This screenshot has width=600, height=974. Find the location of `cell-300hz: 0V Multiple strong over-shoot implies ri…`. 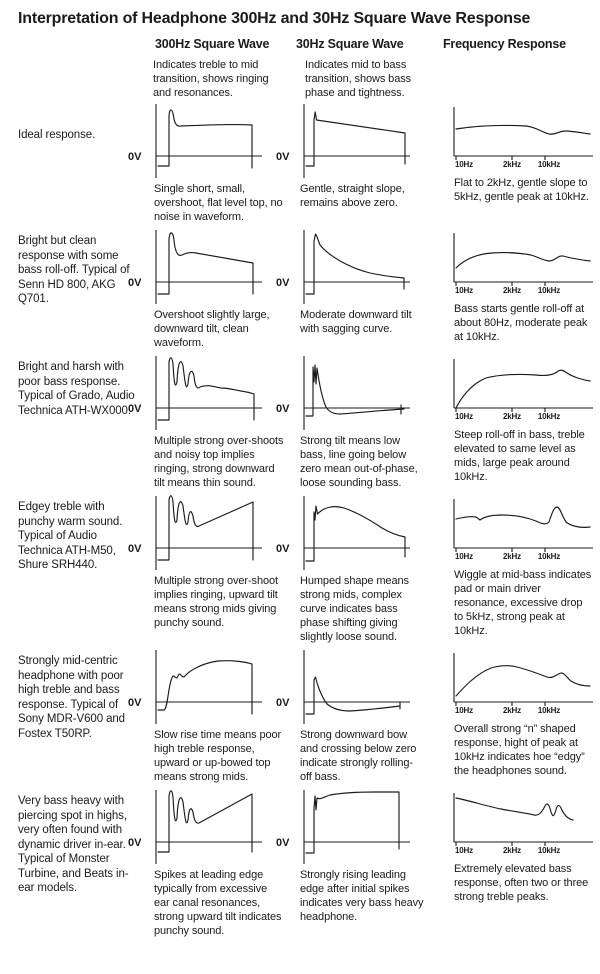

cell-300hz: 0V Multiple strong over-shoot implies ri… is located at coordinates (211, 562).